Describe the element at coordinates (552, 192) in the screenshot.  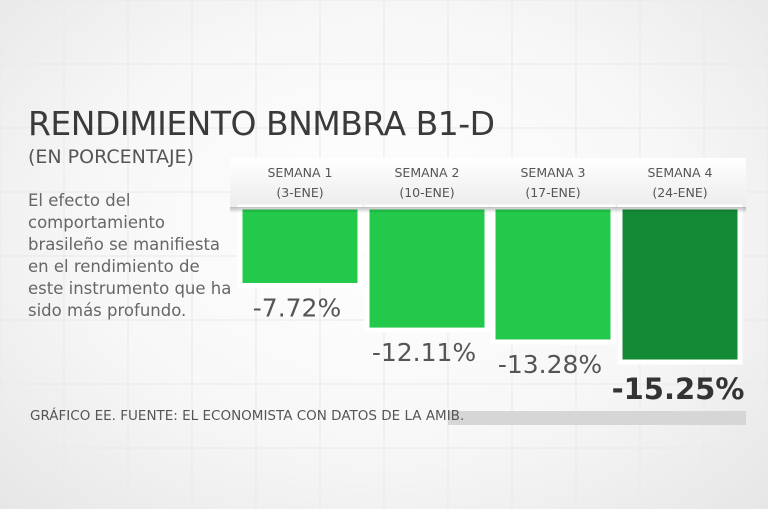
I see `week-date-3: (17-ENE)` at that location.